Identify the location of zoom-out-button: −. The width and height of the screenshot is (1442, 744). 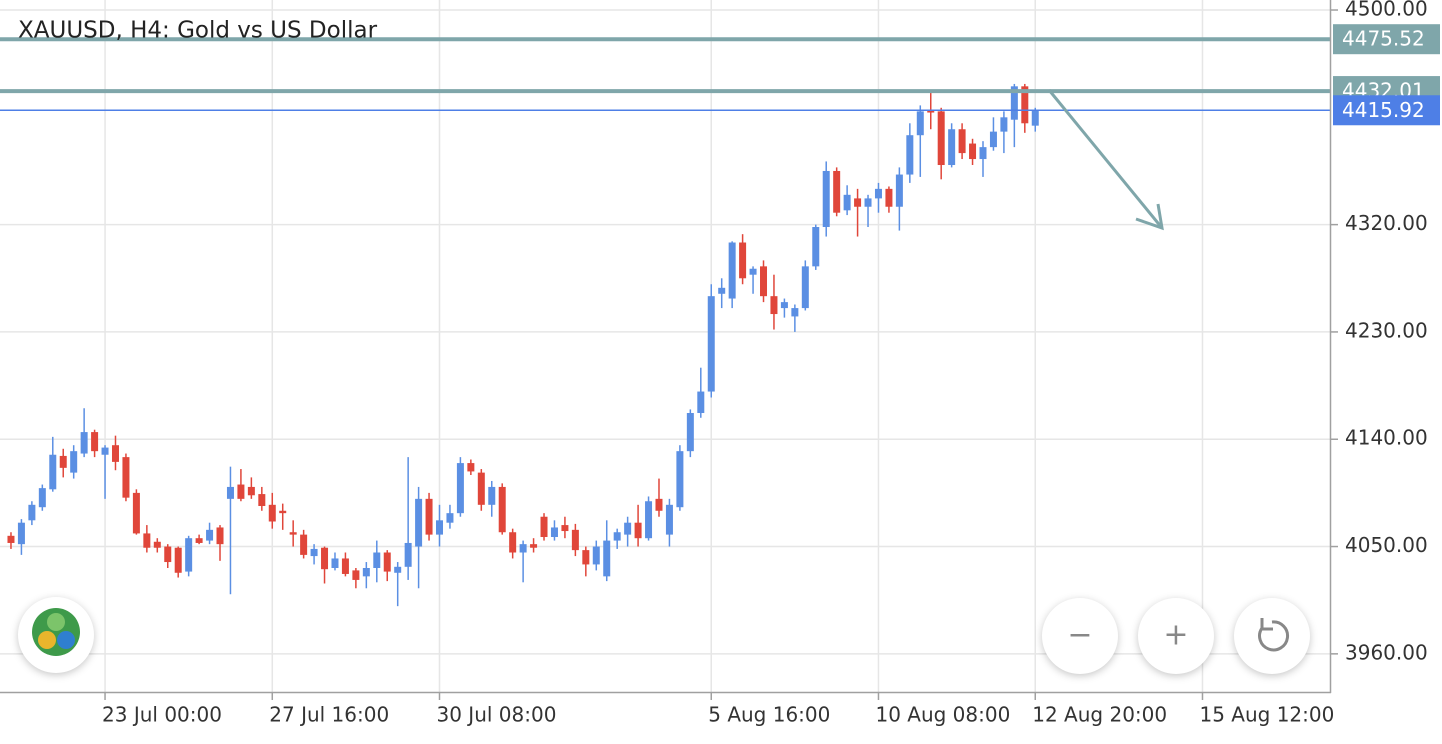
(1080, 636).